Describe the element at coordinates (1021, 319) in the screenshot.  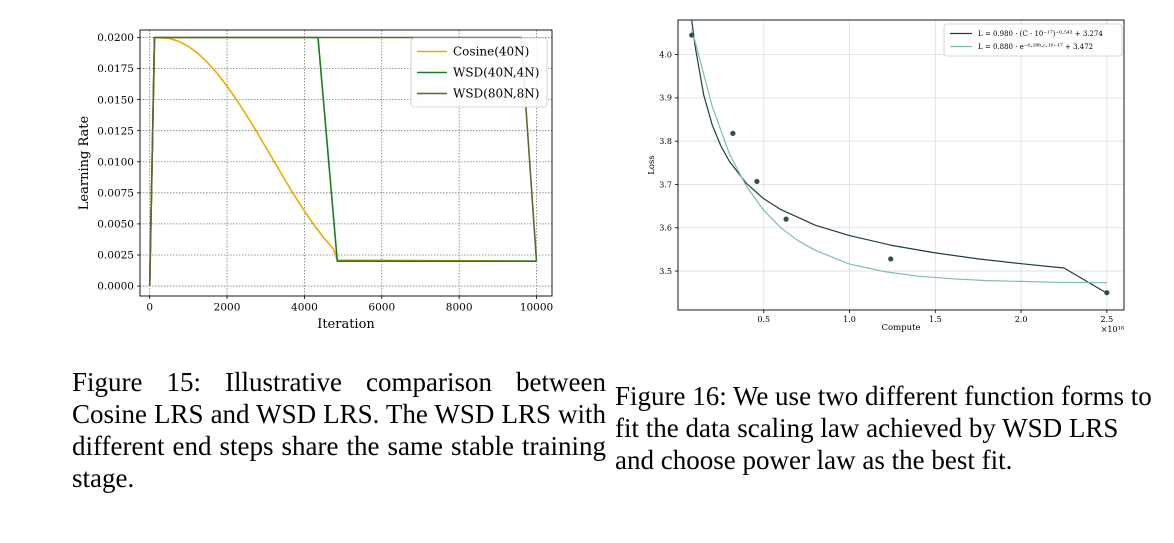
I see `x-tick-label: 2.0` at that location.